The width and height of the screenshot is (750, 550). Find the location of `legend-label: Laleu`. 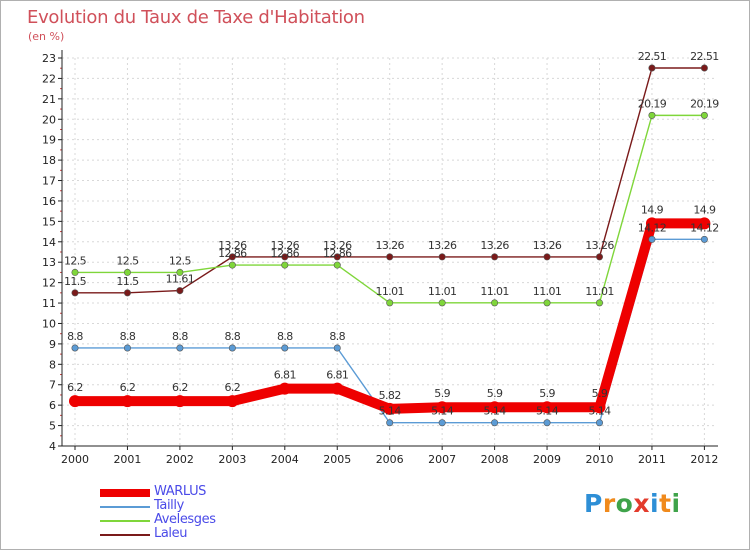

legend-label: Laleu is located at coordinates (171, 533).